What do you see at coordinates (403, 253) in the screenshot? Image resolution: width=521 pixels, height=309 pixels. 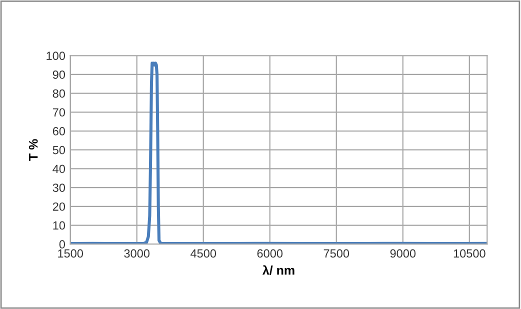 I see `x-tick-label: 9000` at bounding box center [403, 253].